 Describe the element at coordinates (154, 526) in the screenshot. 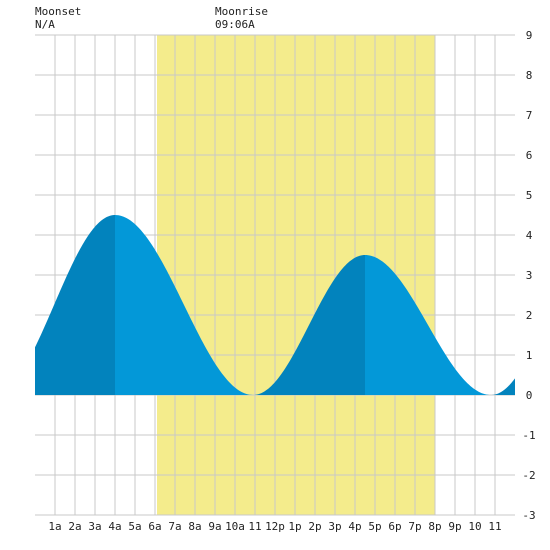

I see `x-tick-label: 6a` at that location.